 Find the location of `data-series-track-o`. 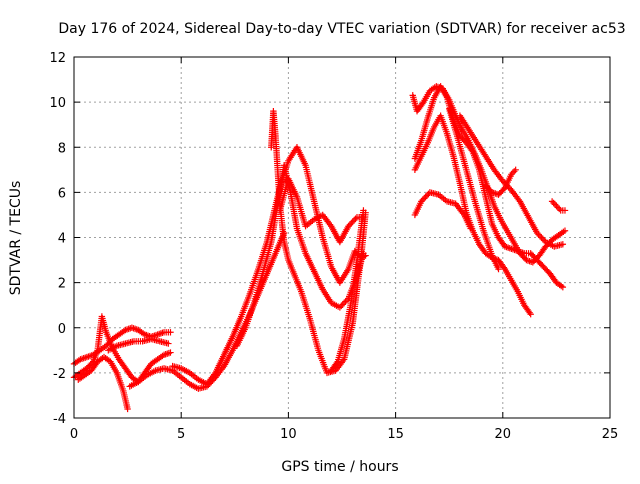

data-series-track-o is located at coordinates (474, 189).